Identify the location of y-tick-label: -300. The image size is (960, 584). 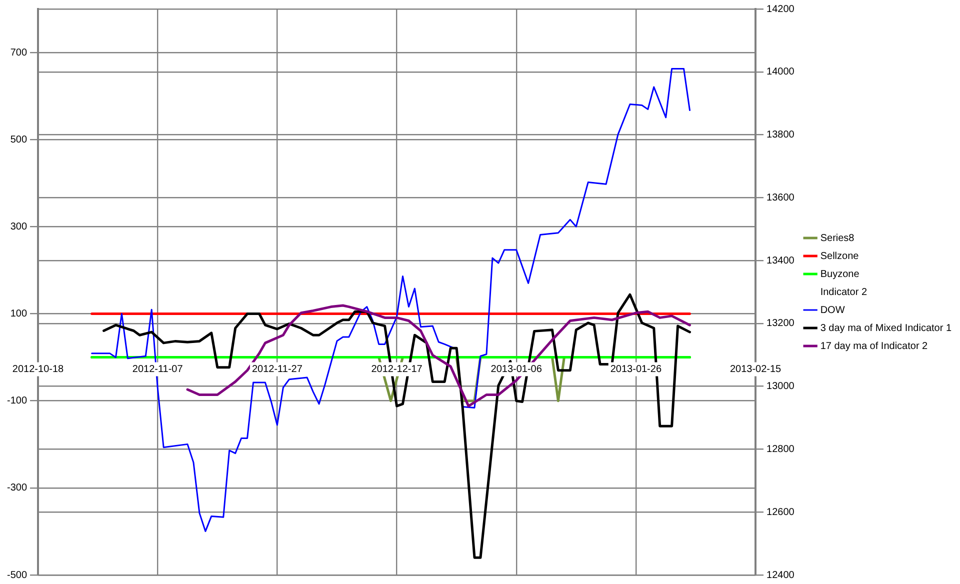
(17, 488).